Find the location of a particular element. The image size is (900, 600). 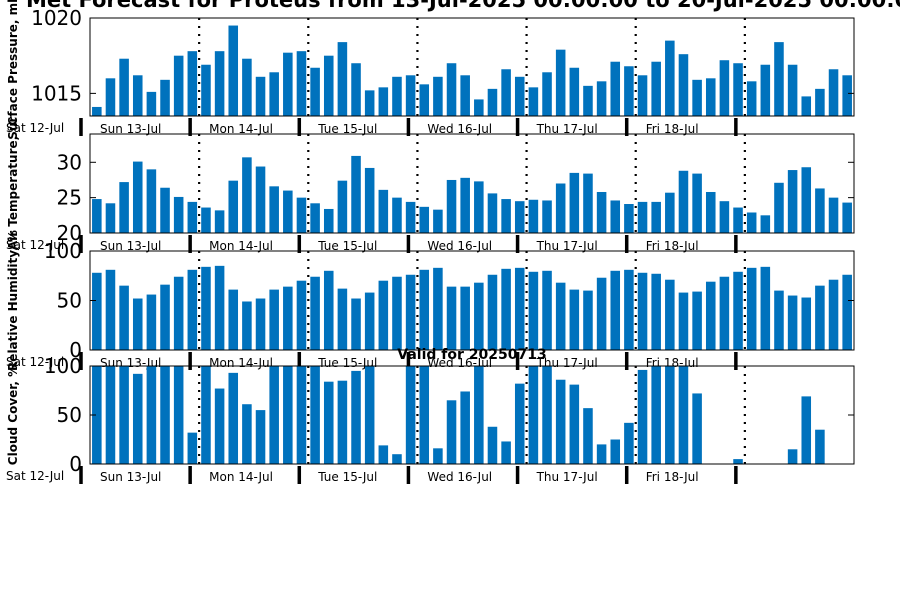

x-tick-label: Tue 15-Jul is located at coordinates (347, 246).